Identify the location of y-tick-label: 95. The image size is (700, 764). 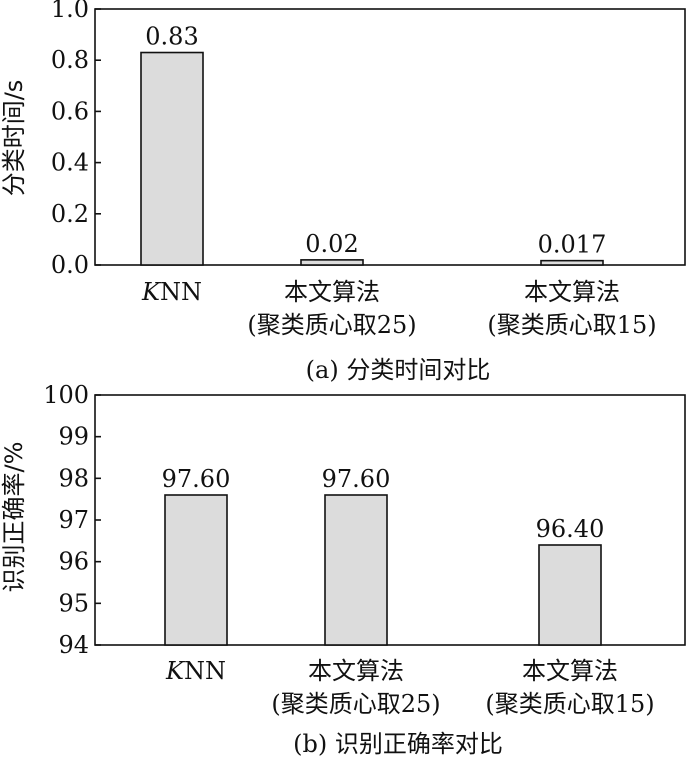
(73, 603).